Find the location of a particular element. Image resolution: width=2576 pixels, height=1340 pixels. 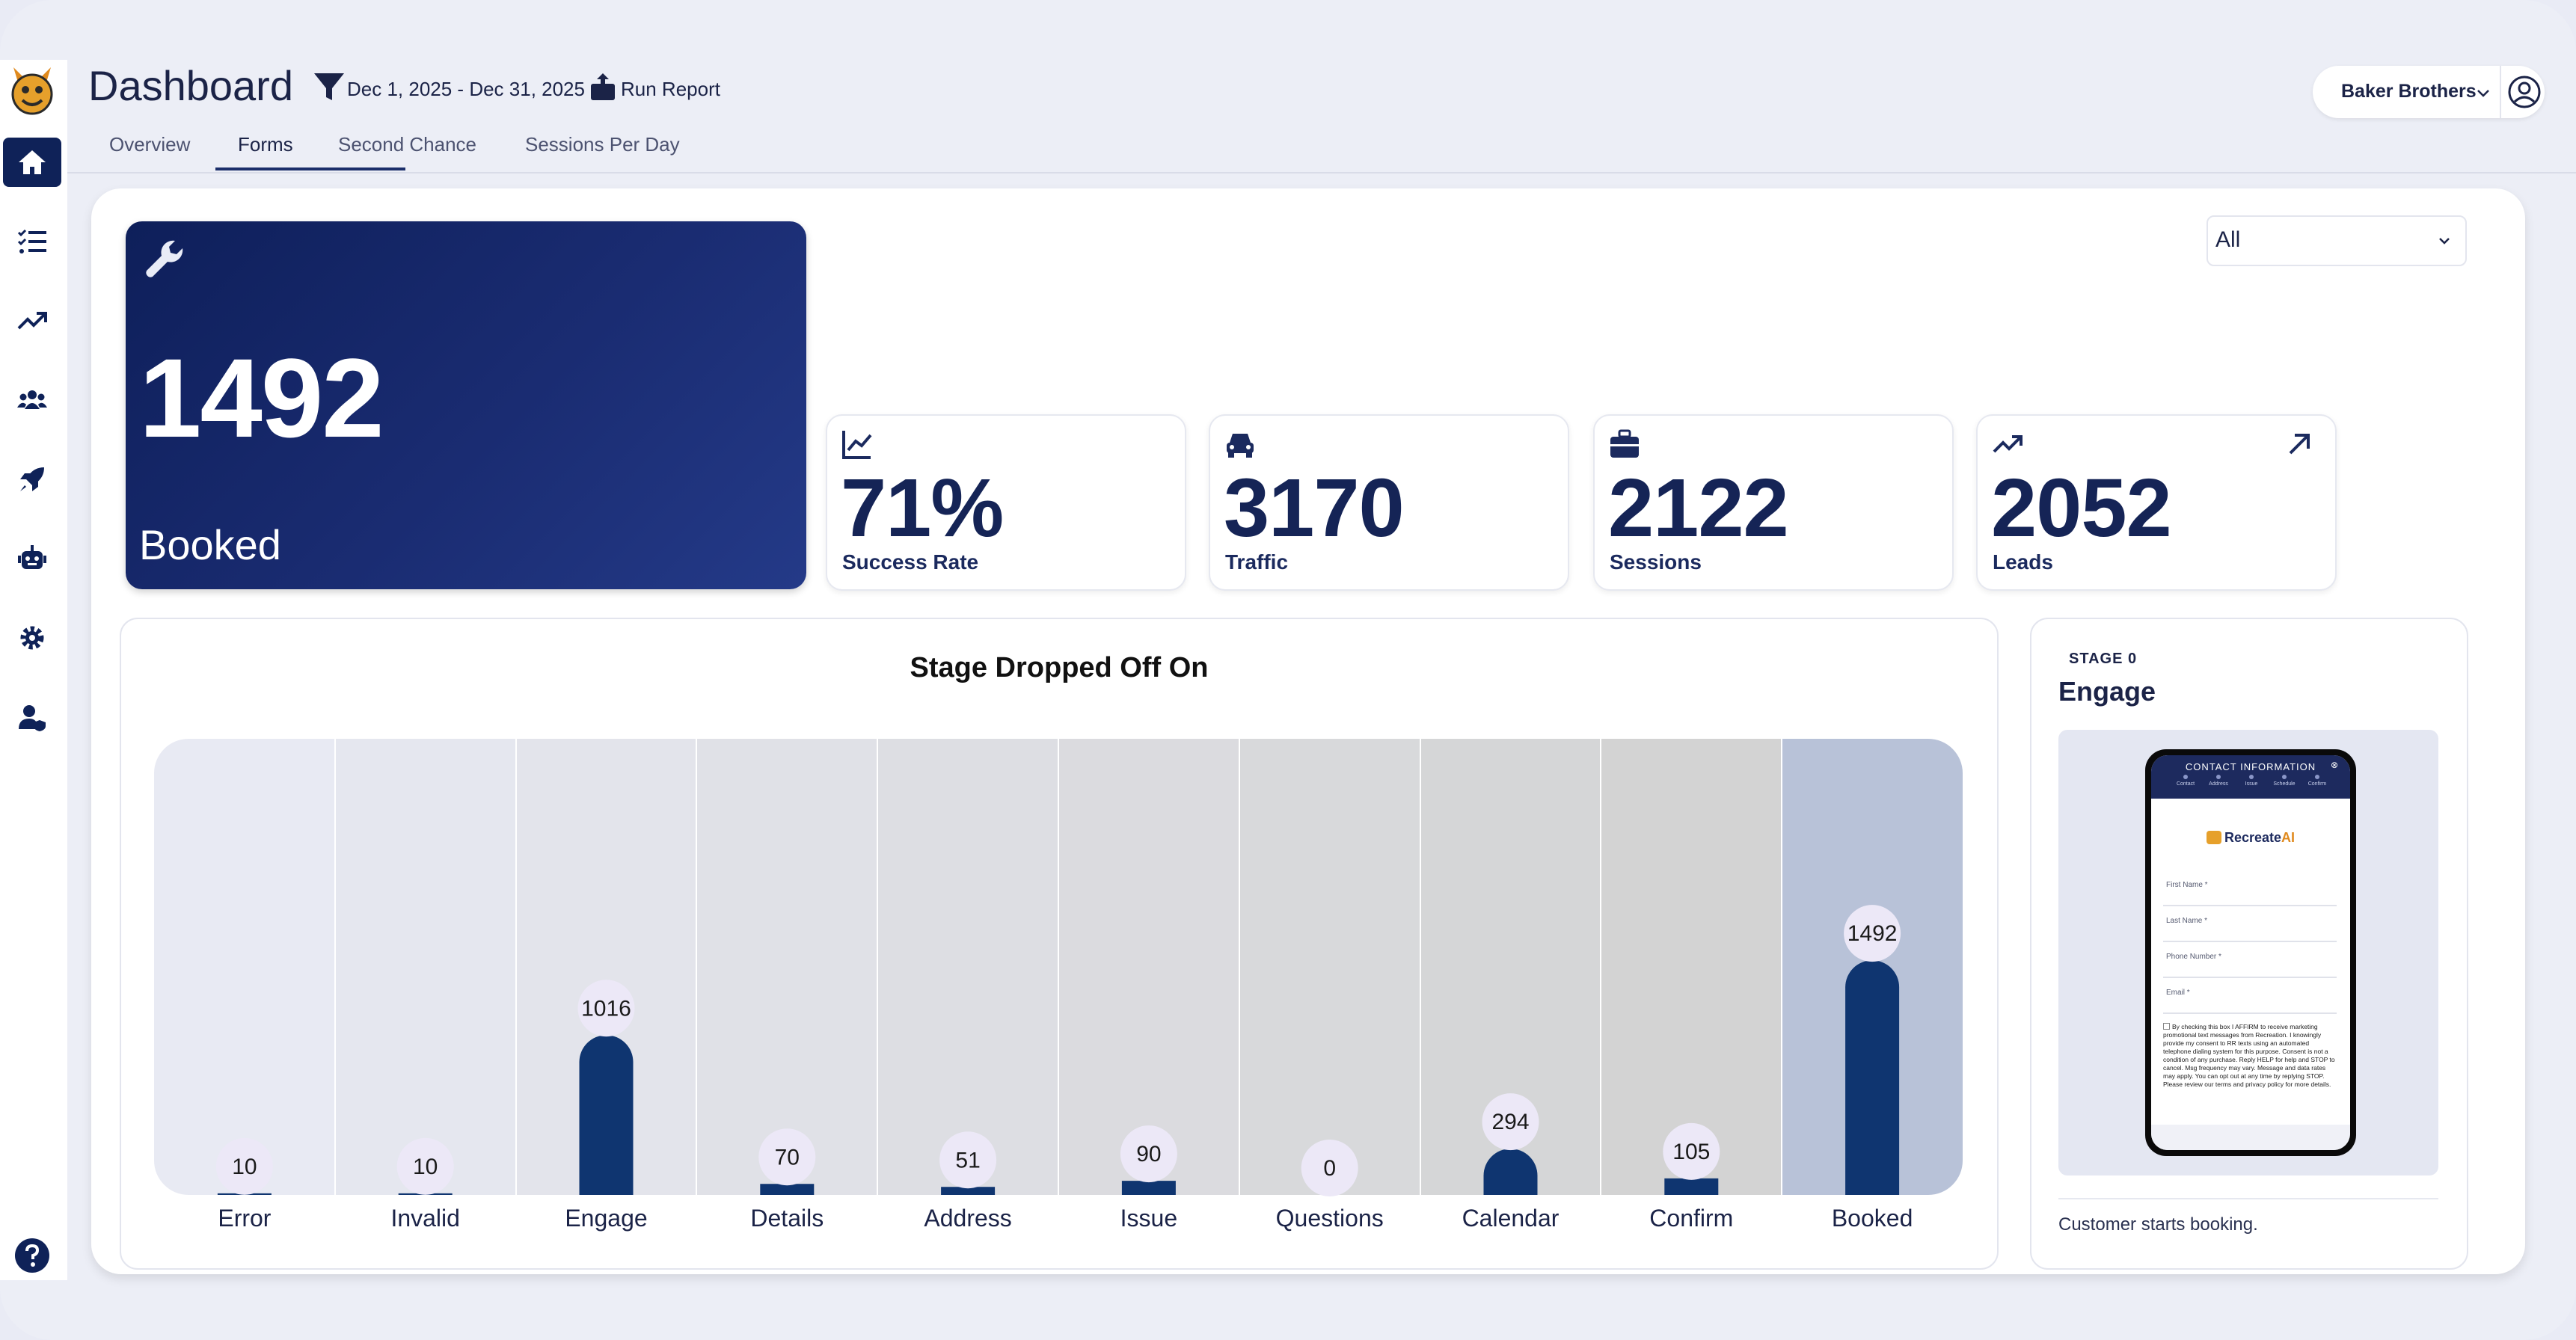

date-range-picker: Dec 1, 2025 - Dec 31, 2025 is located at coordinates (466, 89).